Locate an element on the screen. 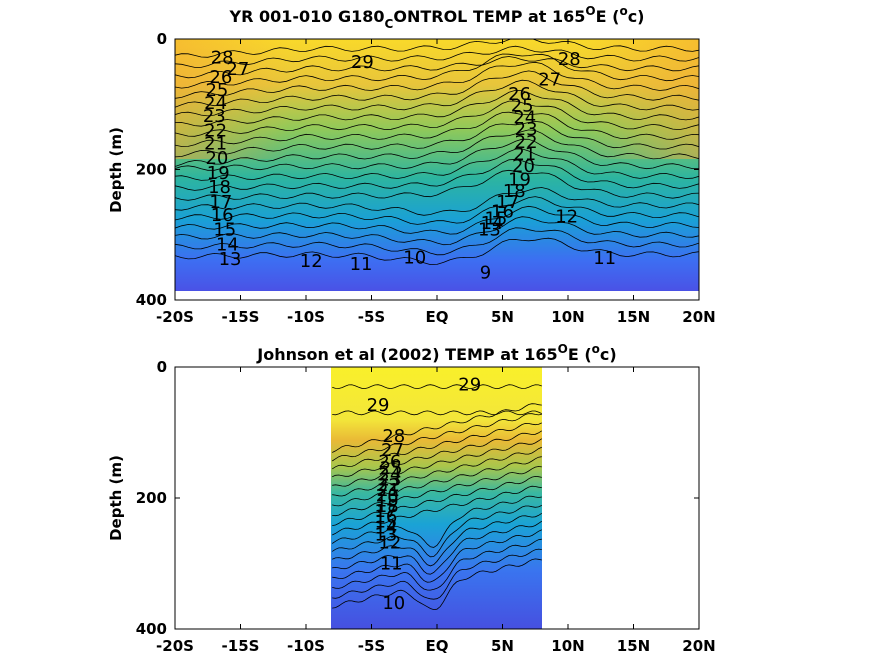 Image resolution: width=875 pixels, height=656 pixels. contour-lines-bottom is located at coordinates (437, 497).